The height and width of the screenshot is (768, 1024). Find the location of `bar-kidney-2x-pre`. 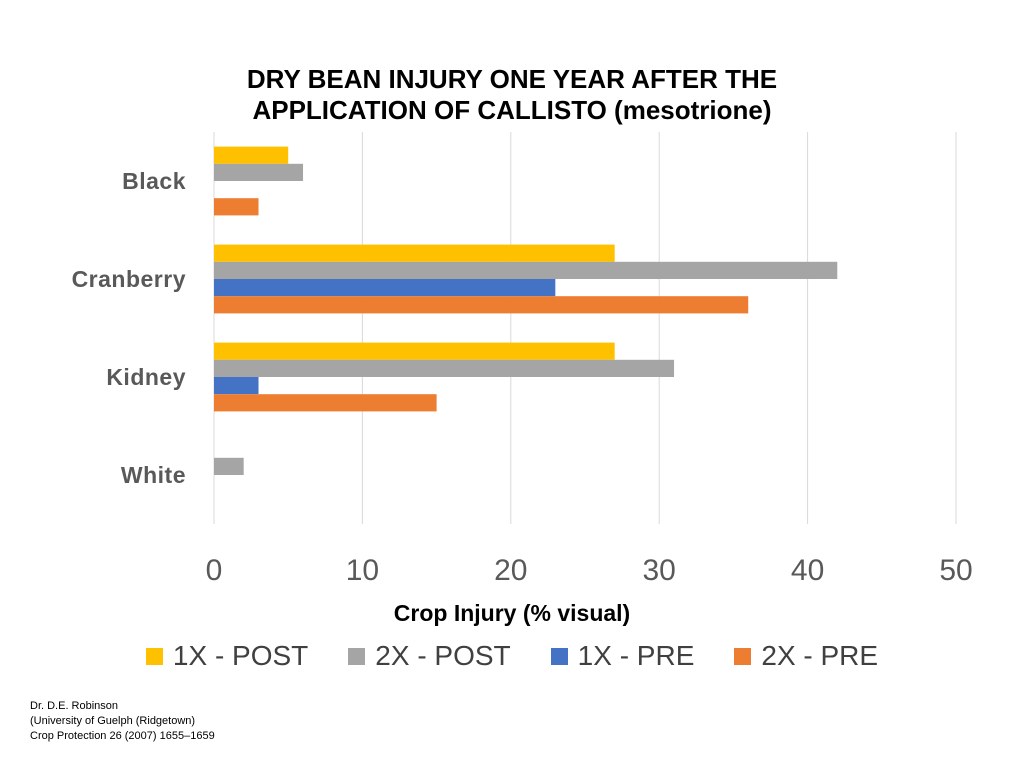

bar-kidney-2x-pre is located at coordinates (325, 403).